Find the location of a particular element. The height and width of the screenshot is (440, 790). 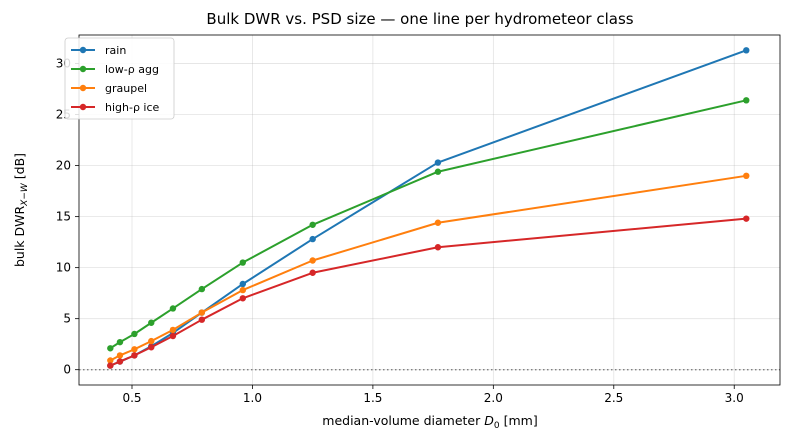

legend-label: graupel is located at coordinates (126, 88).